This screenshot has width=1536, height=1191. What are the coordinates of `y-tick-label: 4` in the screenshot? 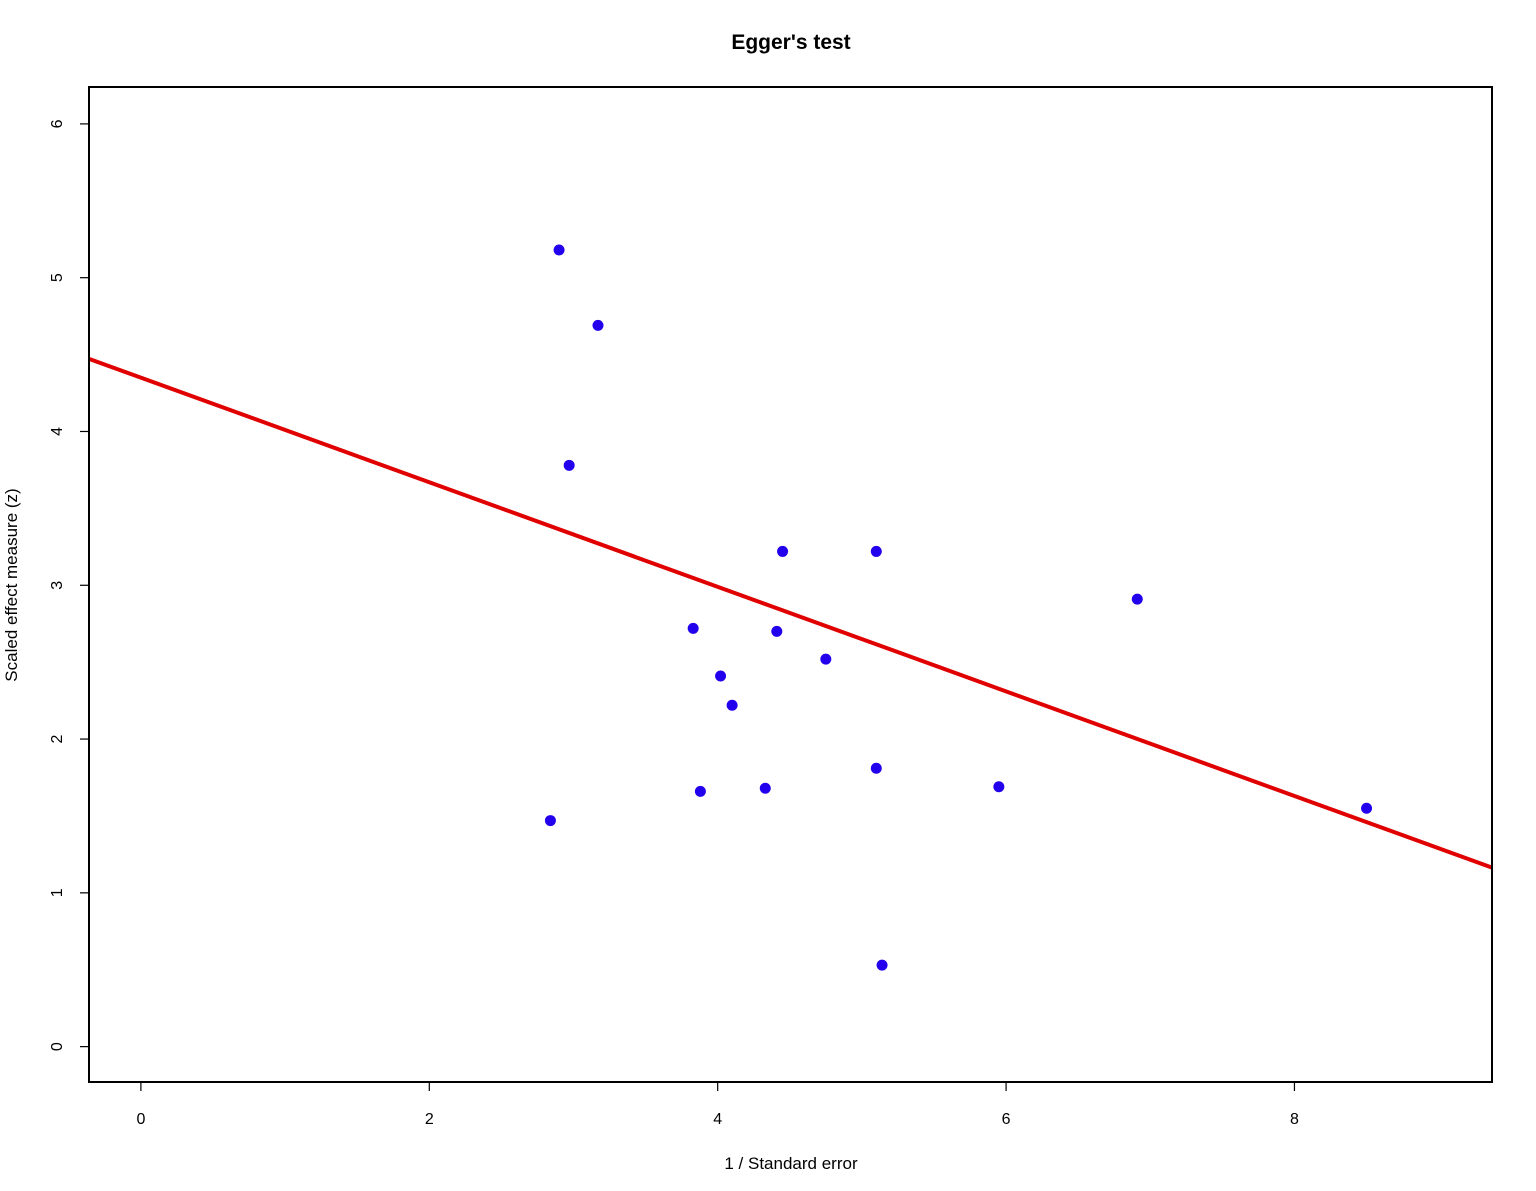 It's located at (57, 431).